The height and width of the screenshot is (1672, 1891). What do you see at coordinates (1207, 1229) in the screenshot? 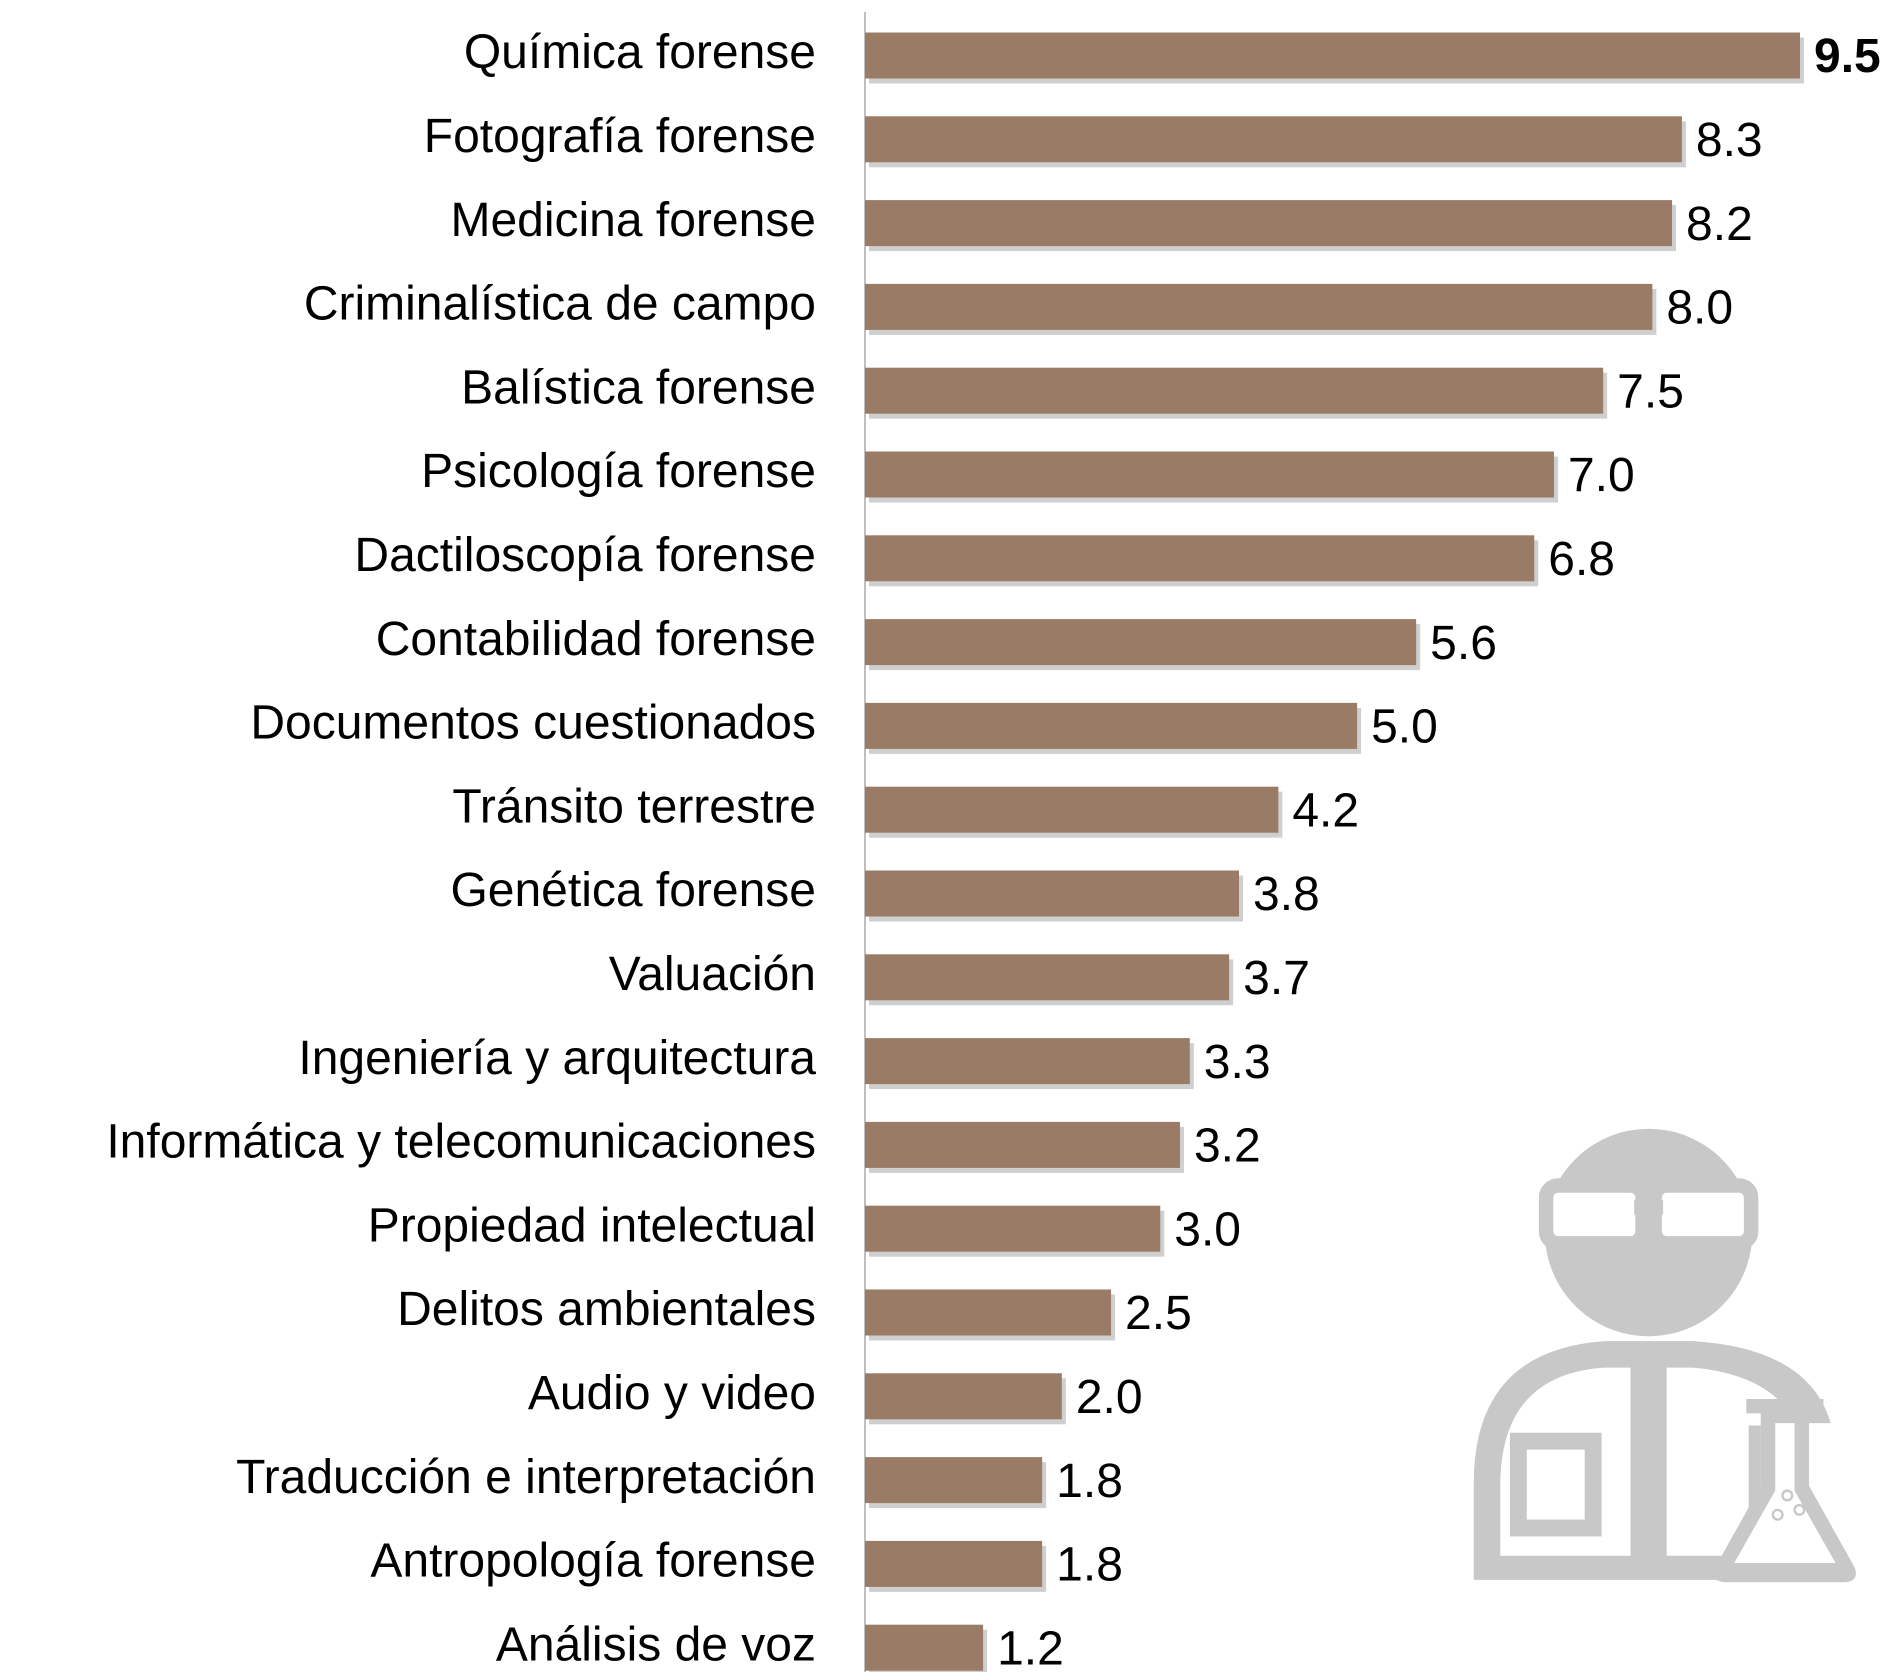
I see `value-label: 3.0` at bounding box center [1207, 1229].